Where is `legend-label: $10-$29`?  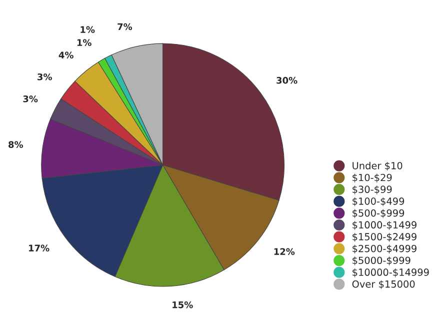
legend-label: $10-$29 is located at coordinates (372, 178).